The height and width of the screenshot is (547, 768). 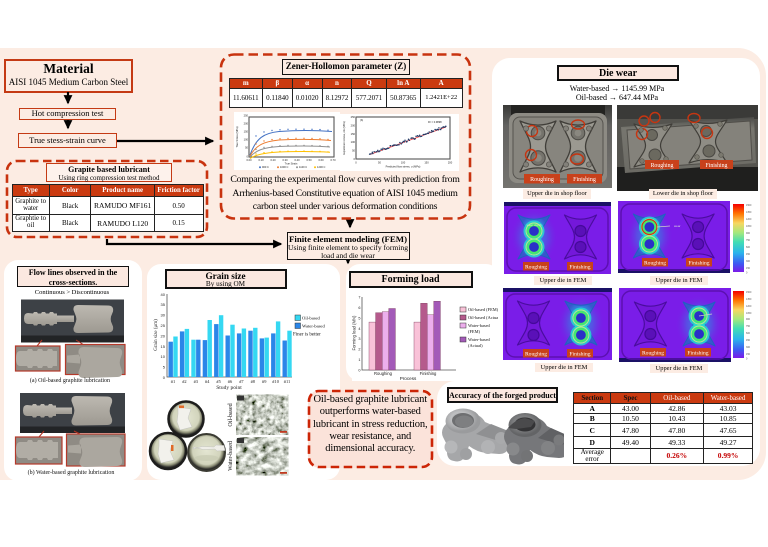 I want to click on svg-text: #9, so click(x=264, y=381).